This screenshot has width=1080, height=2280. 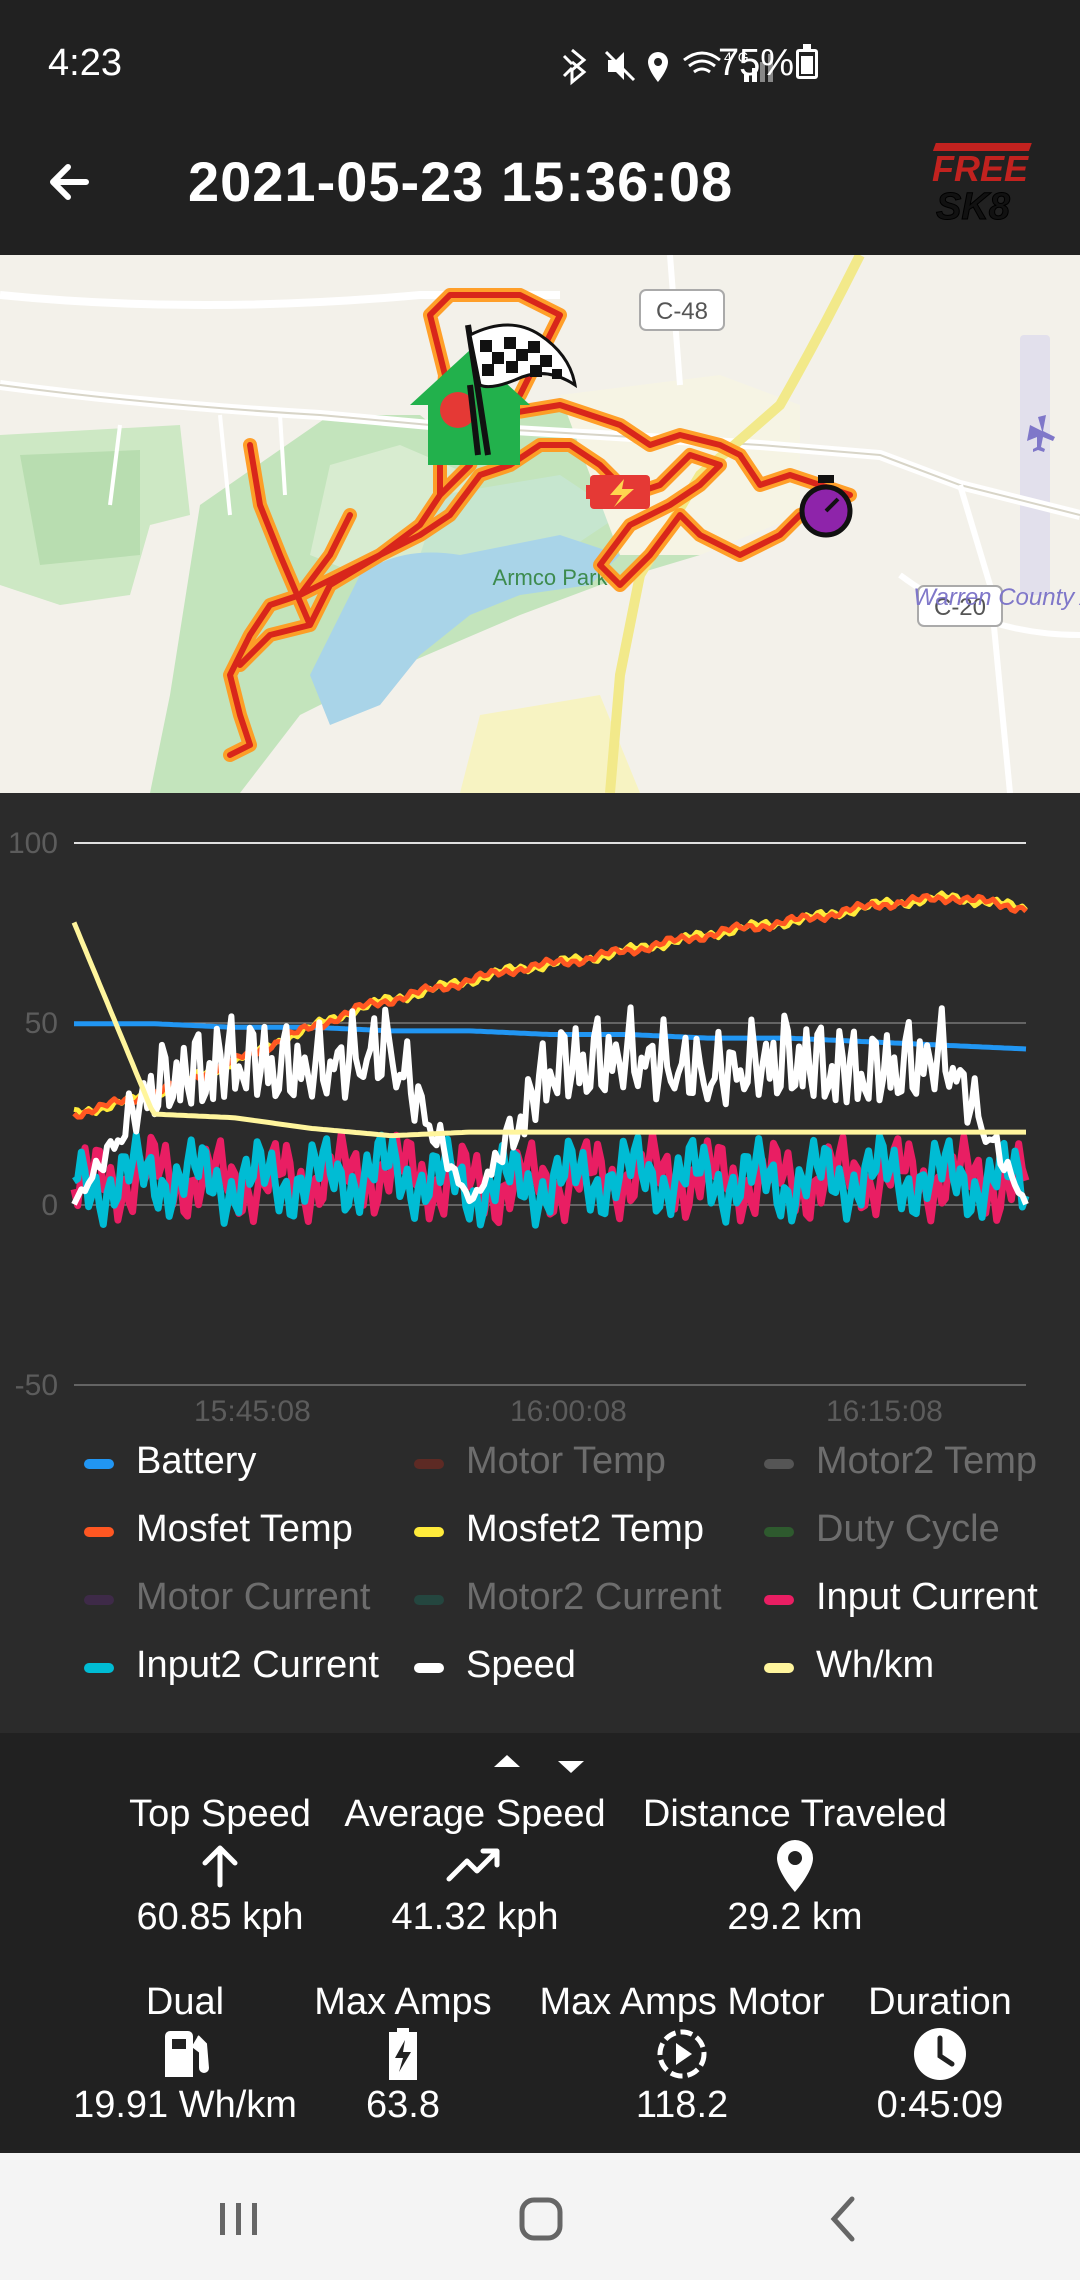 I want to click on distance-stat: Distance Traveled 29.2 km, so click(x=795, y=1865).